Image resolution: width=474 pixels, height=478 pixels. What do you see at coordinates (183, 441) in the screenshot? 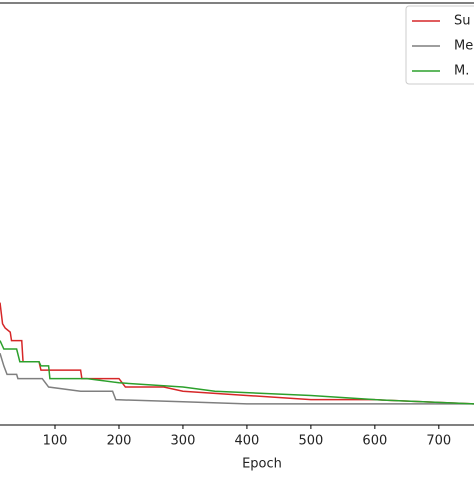
I see `x-tick-label: 300` at bounding box center [183, 441].